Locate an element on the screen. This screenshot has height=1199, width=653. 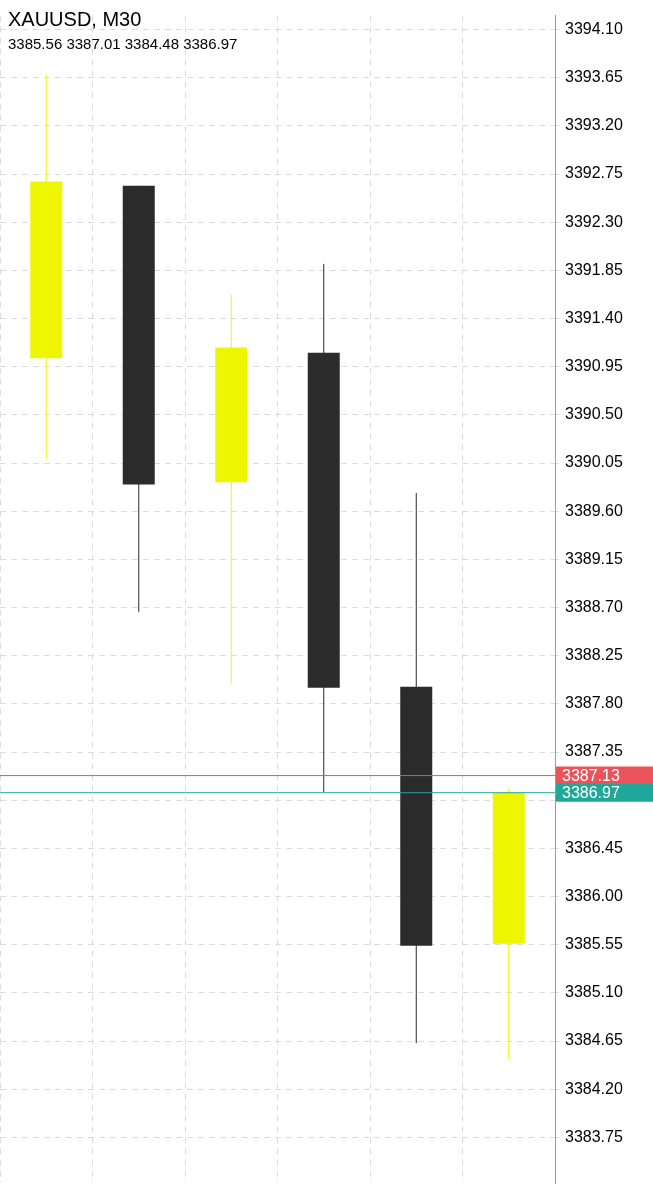
y-tick-label: 3389.60 is located at coordinates (594, 510).